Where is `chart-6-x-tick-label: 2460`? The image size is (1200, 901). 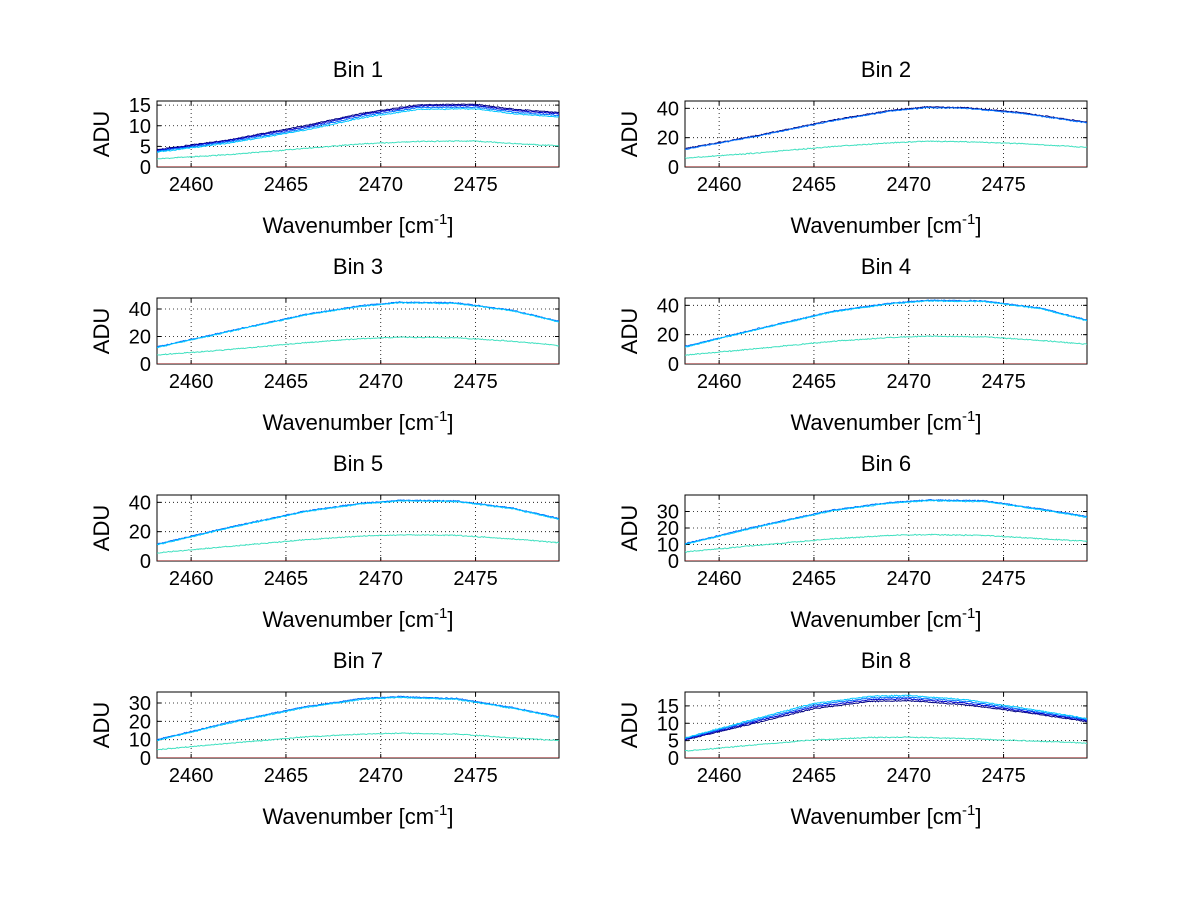
chart-6-x-tick-label: 2460 is located at coordinates (719, 579).